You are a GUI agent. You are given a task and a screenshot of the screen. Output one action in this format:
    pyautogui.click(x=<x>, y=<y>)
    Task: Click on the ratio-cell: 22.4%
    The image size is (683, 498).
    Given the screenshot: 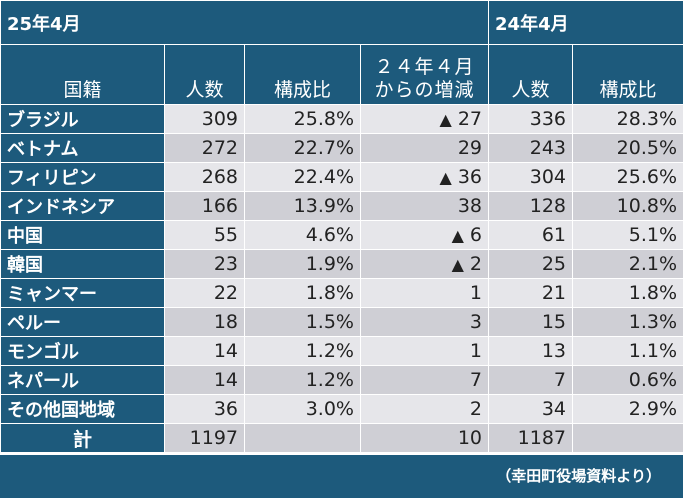 What is the action you would take?
    pyautogui.click(x=302, y=177)
    